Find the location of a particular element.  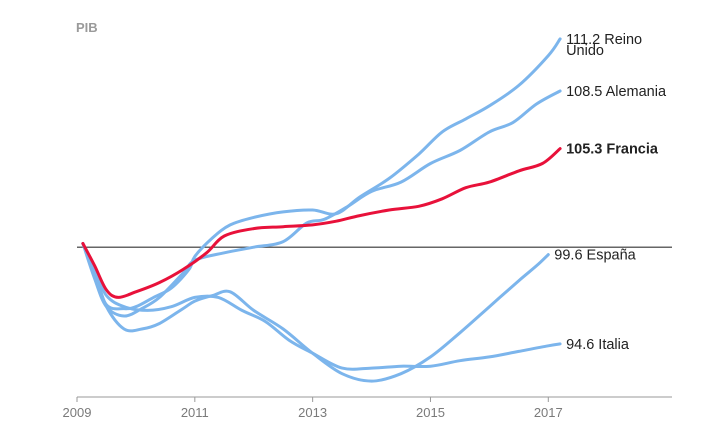

end-label-reino-unido: 111.2 Reino Unido is located at coordinates (604, 45).